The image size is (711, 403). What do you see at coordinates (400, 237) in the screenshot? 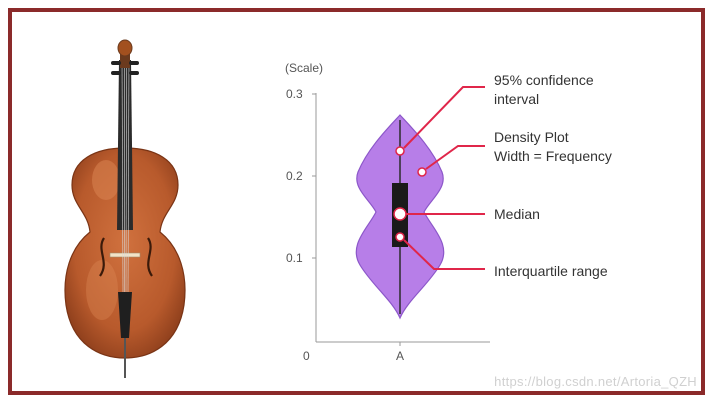
I see `interquartile-marker` at bounding box center [400, 237].